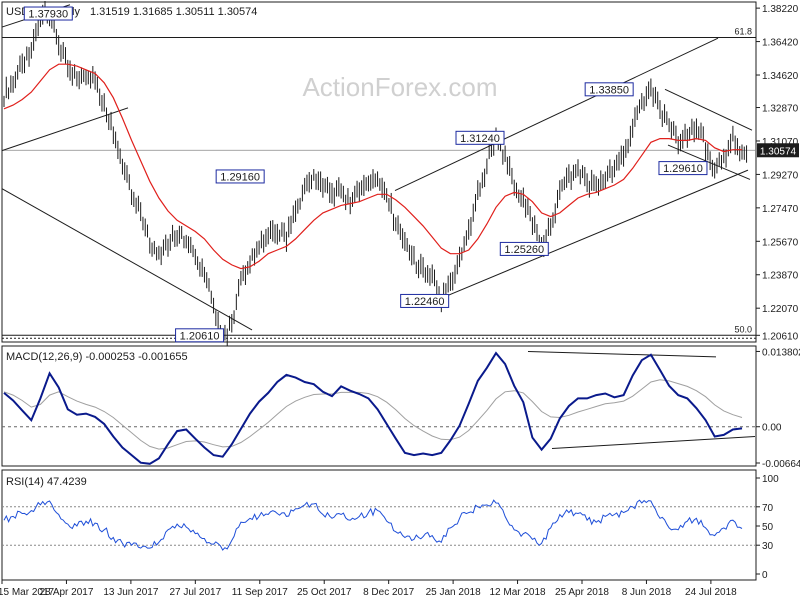 This screenshot has width=800, height=600. I want to click on rsi-title: RSI(14) 47.4239, so click(46, 482).